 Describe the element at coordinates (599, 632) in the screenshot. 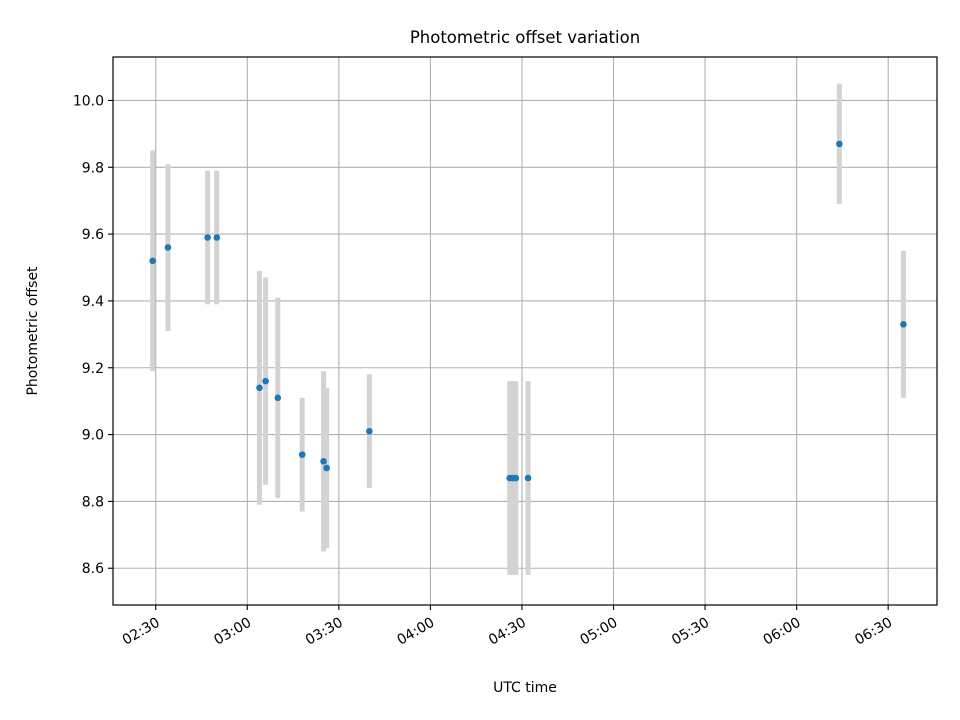

I see `x-tick-label: 05:00` at that location.